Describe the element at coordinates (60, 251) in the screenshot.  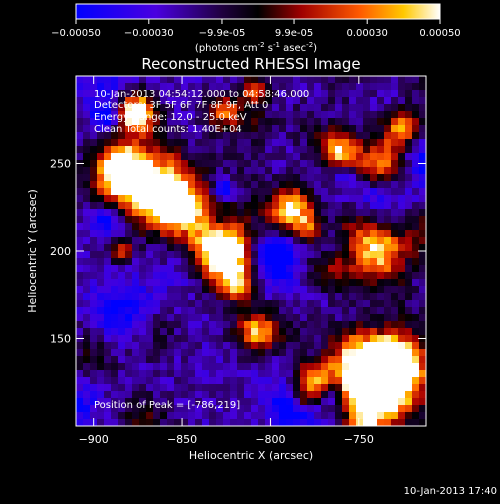
I see `y-tick-label: 200` at that location.